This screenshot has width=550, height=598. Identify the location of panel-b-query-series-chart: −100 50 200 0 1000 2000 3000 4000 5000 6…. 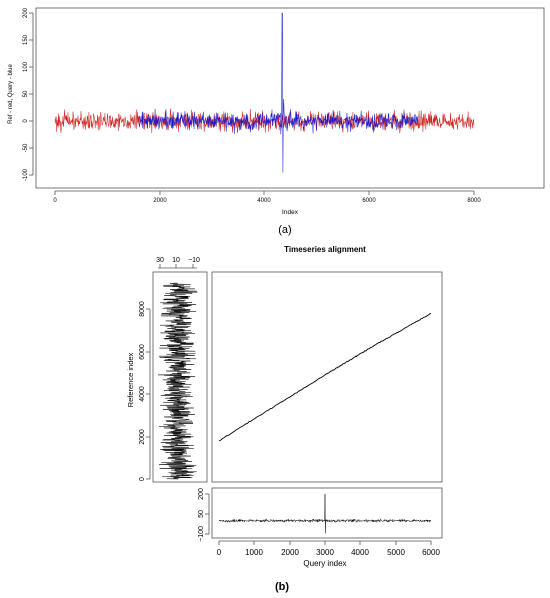
(320, 527).